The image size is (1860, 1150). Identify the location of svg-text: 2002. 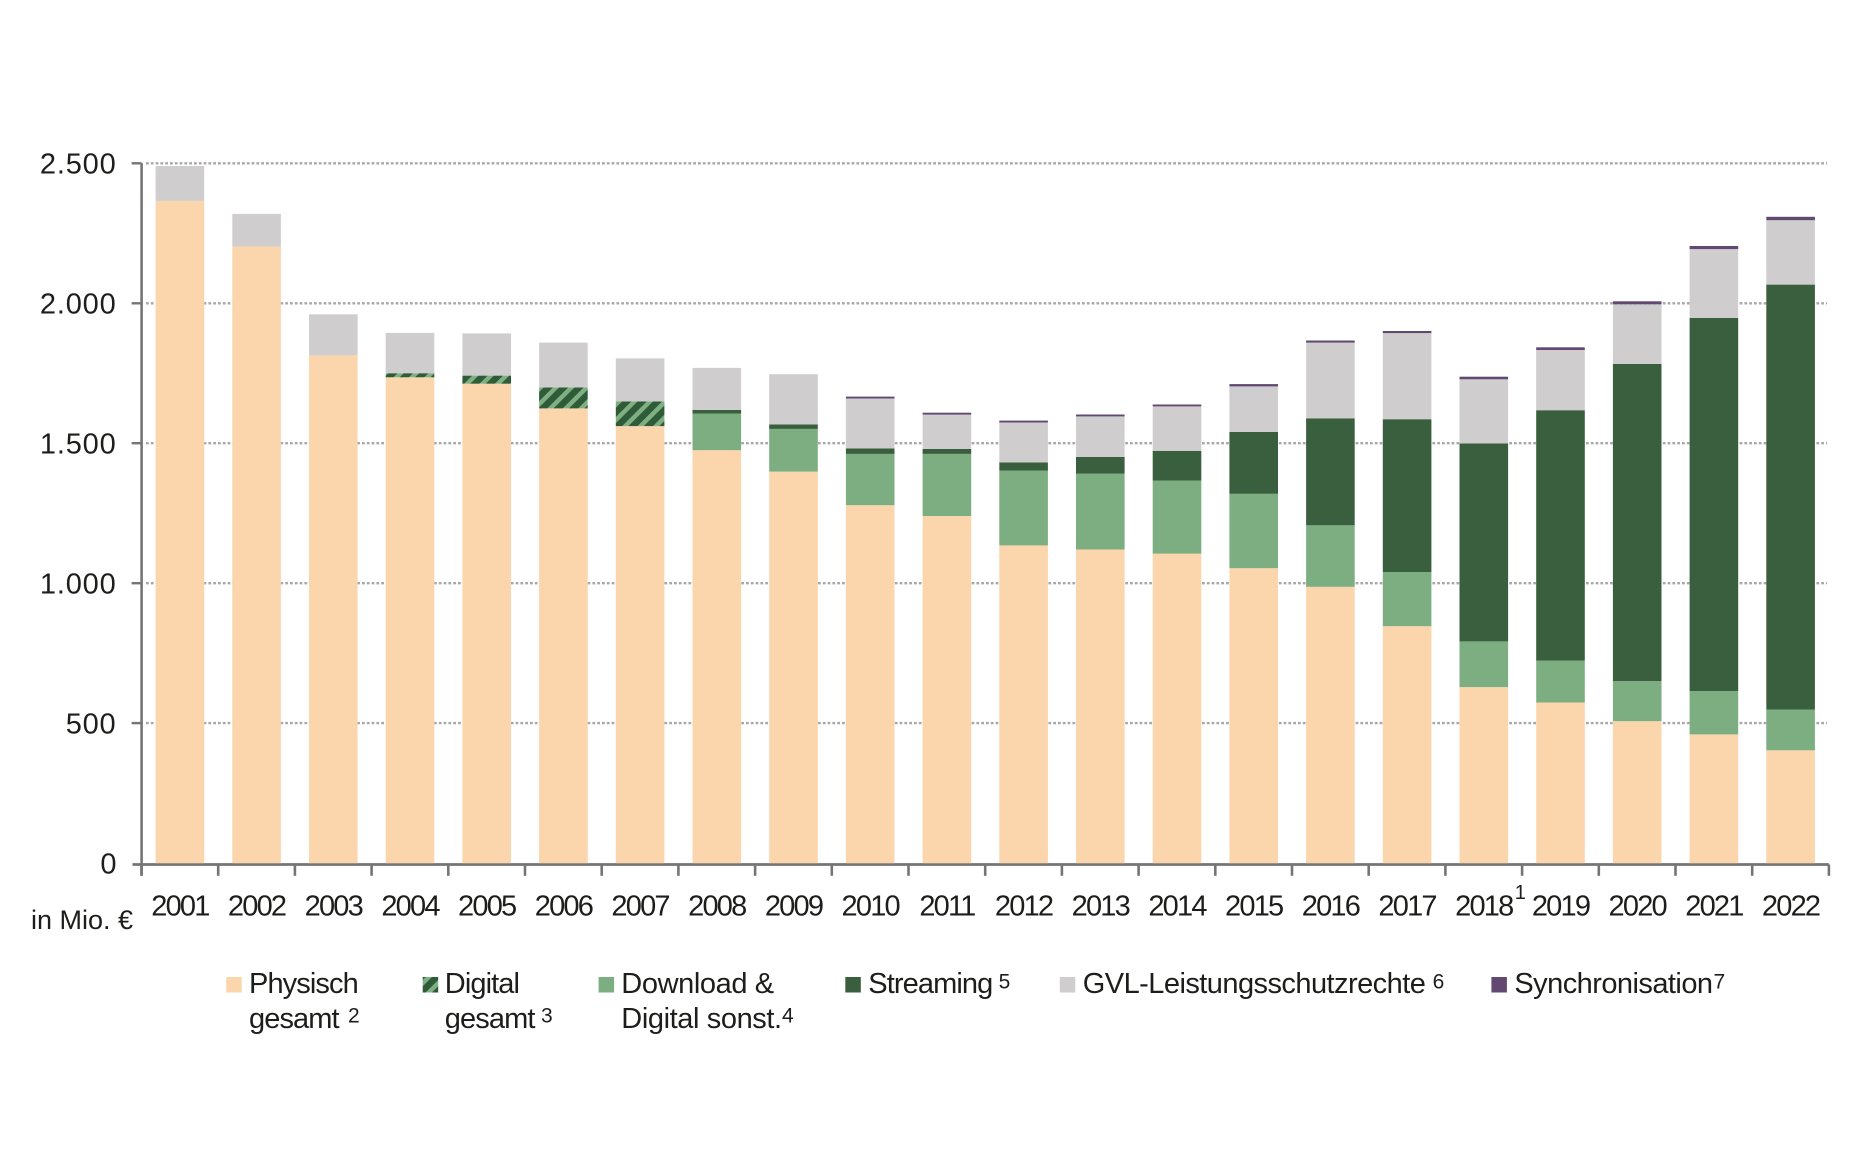
(257, 907).